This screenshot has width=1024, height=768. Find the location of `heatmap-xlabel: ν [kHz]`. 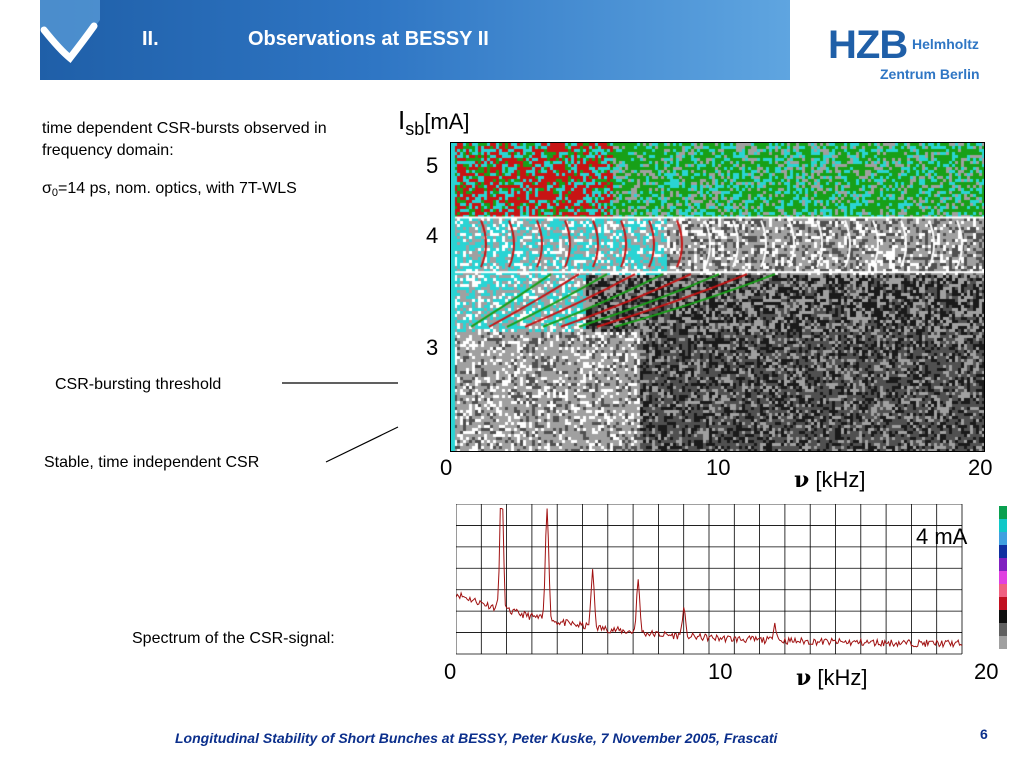

heatmap-xlabel: ν [kHz] is located at coordinates (830, 480).